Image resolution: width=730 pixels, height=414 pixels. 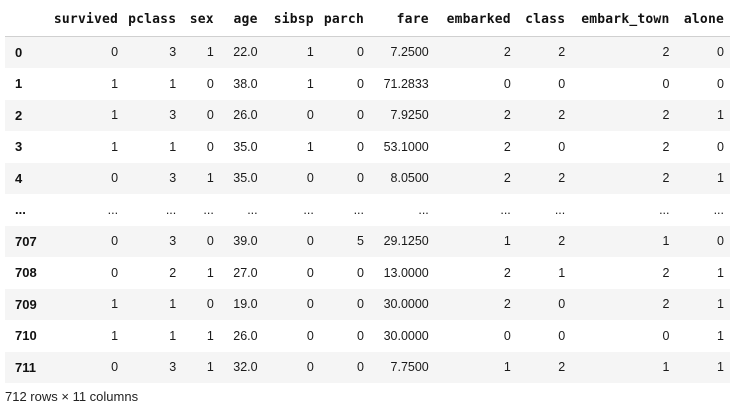 I want to click on cell-fare: 53.1000, so click(x=406, y=146).